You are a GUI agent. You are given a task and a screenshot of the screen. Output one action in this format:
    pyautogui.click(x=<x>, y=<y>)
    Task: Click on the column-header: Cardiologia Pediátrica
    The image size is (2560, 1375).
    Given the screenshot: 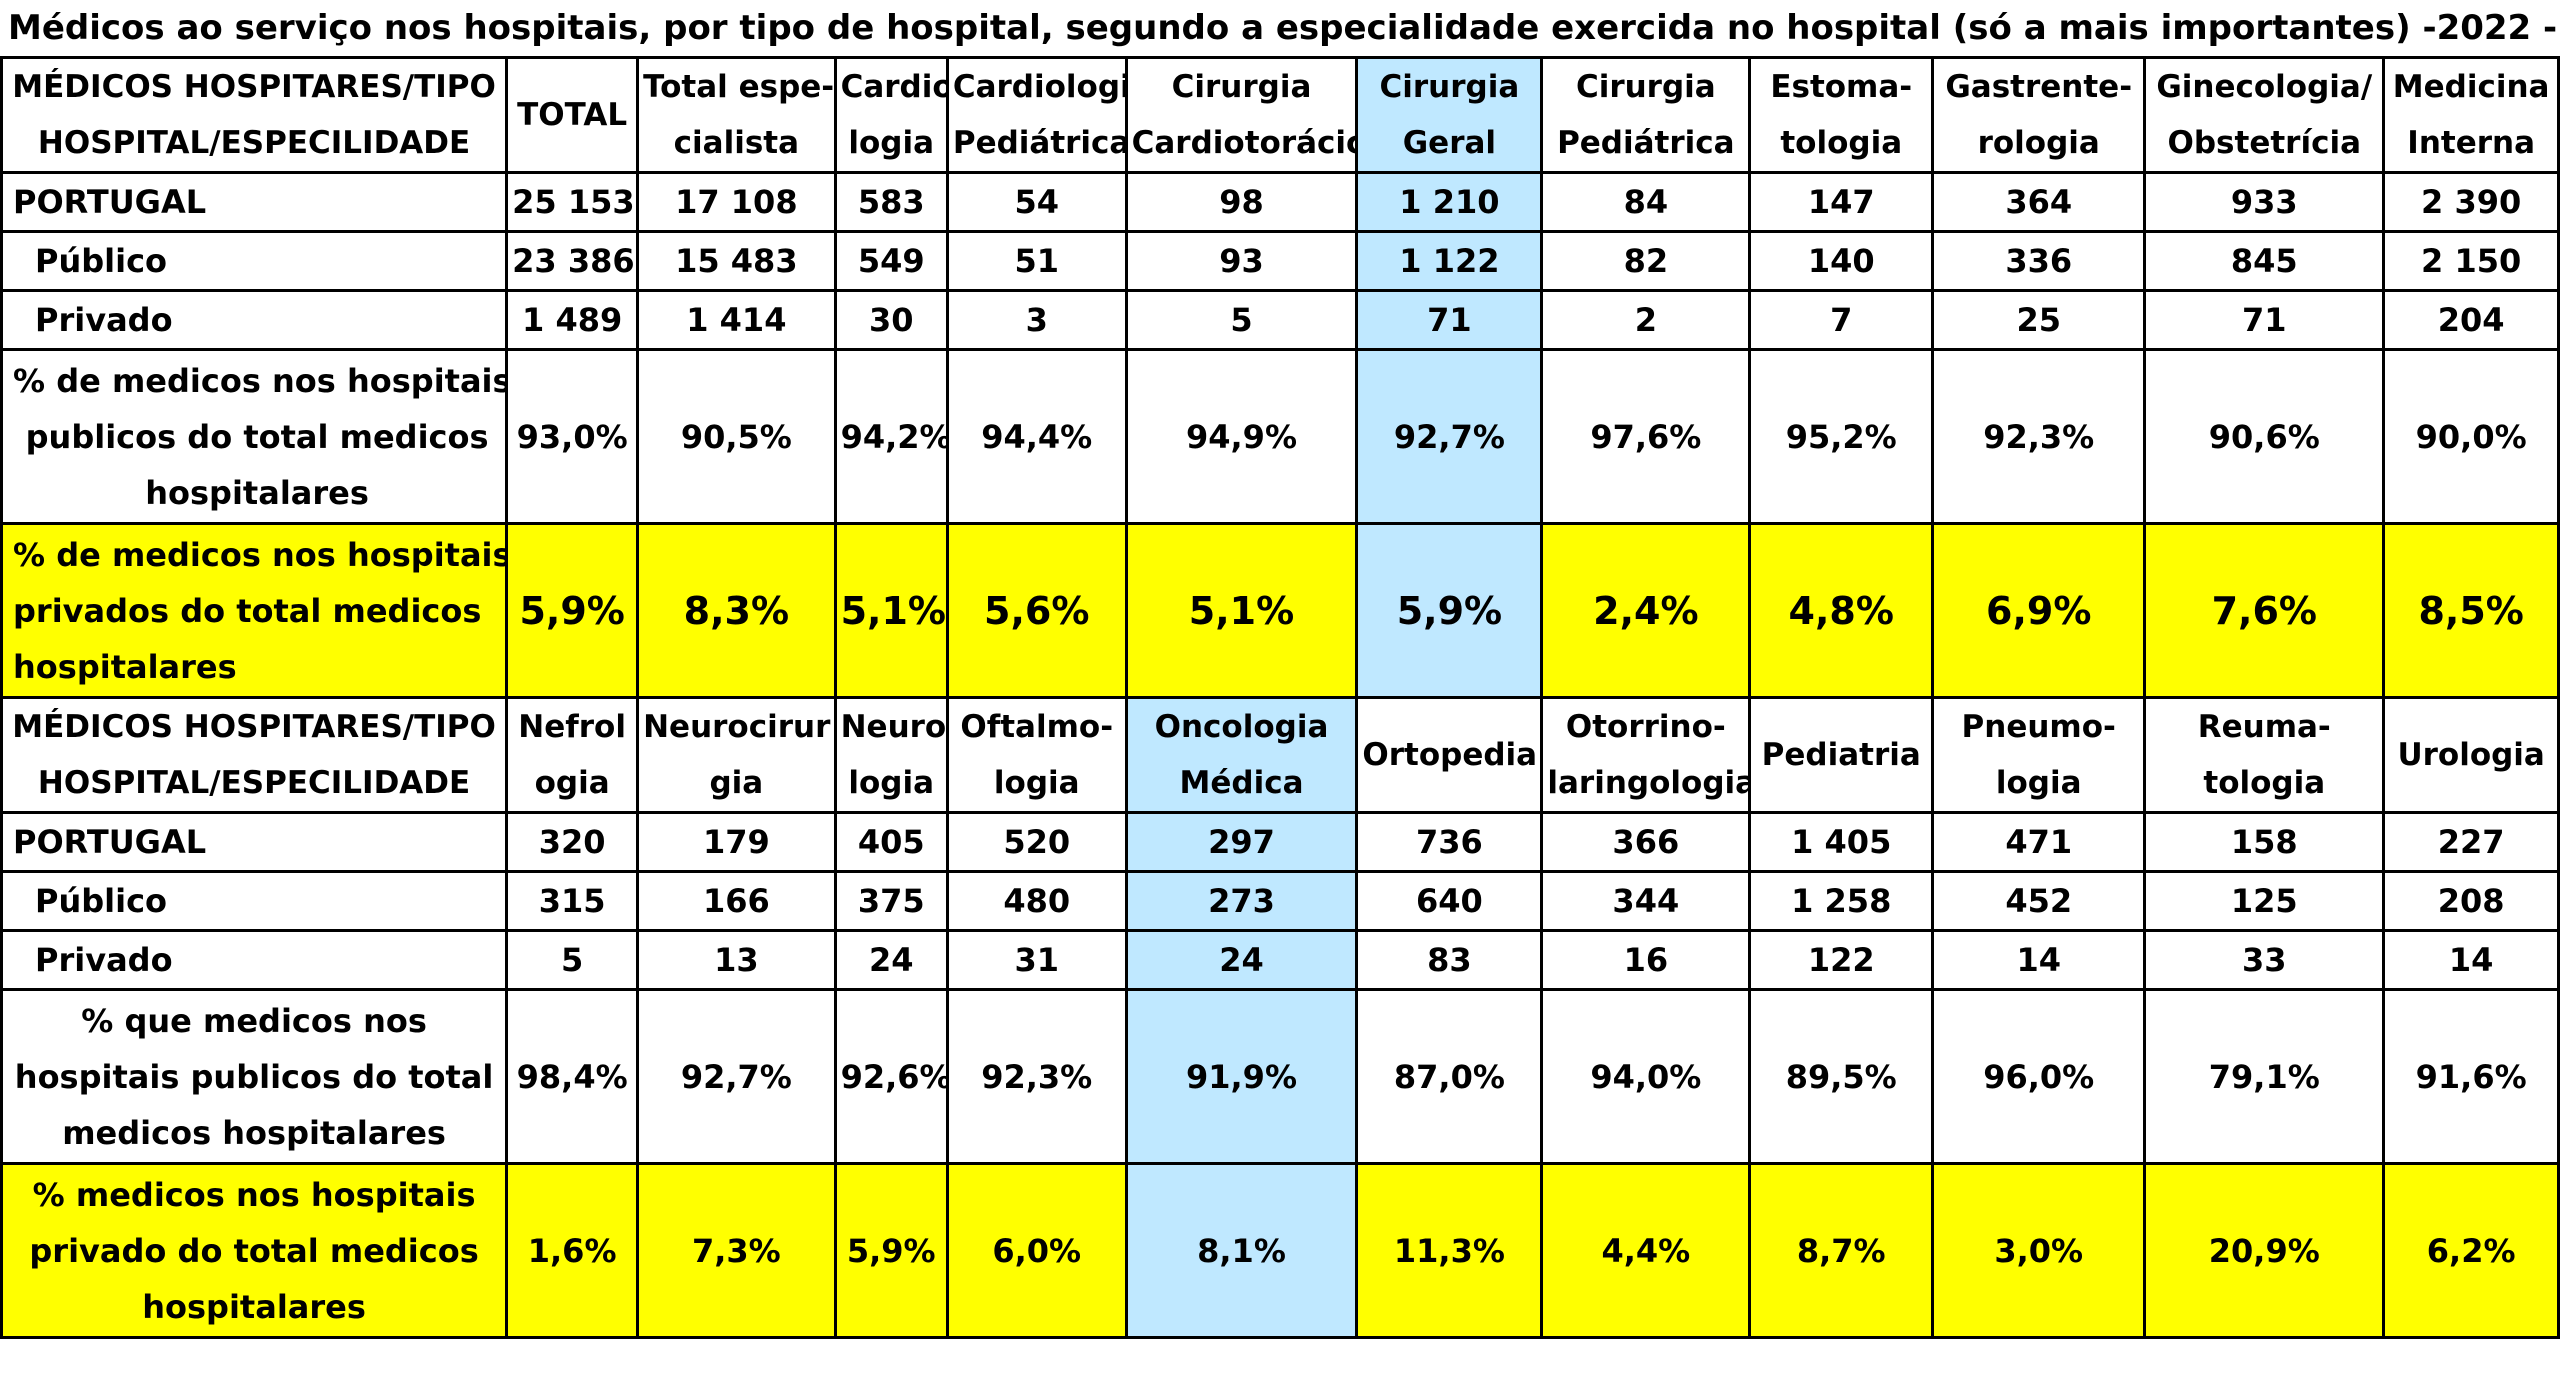 What is the action you would take?
    pyautogui.click(x=1036, y=115)
    